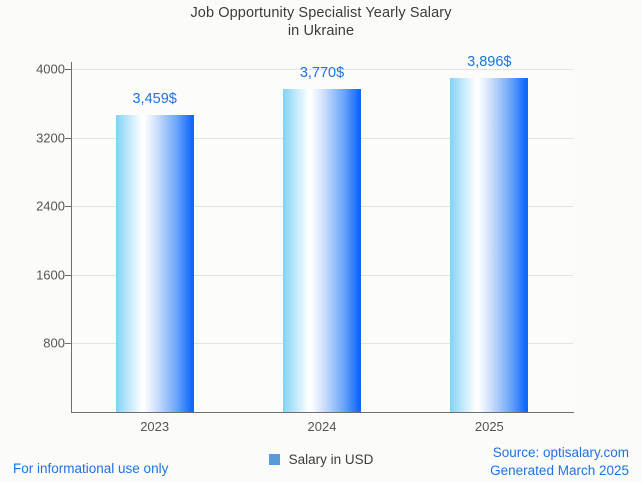  What do you see at coordinates (91, 468) in the screenshot?
I see `footer-disclaimer: For informational use only` at bounding box center [91, 468].